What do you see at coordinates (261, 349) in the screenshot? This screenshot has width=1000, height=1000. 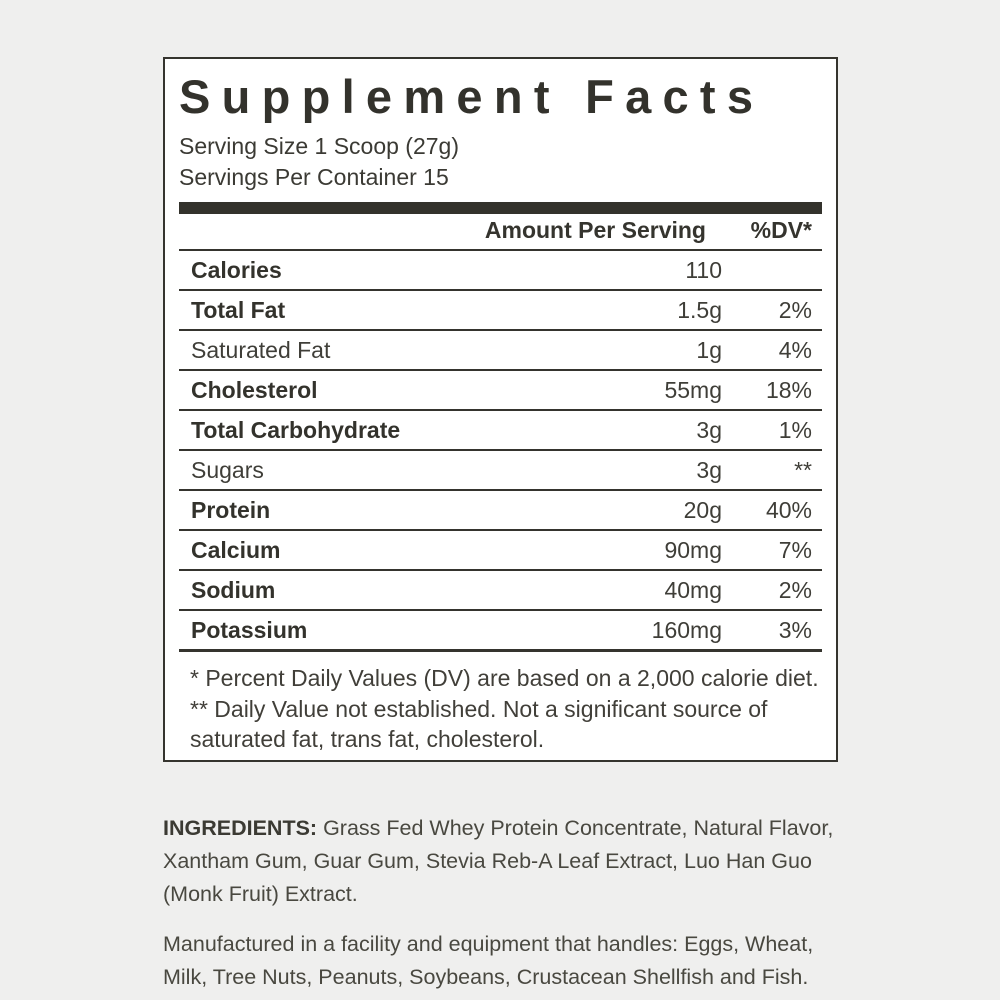 I see `nutrient-name: Saturated Fat` at bounding box center [261, 349].